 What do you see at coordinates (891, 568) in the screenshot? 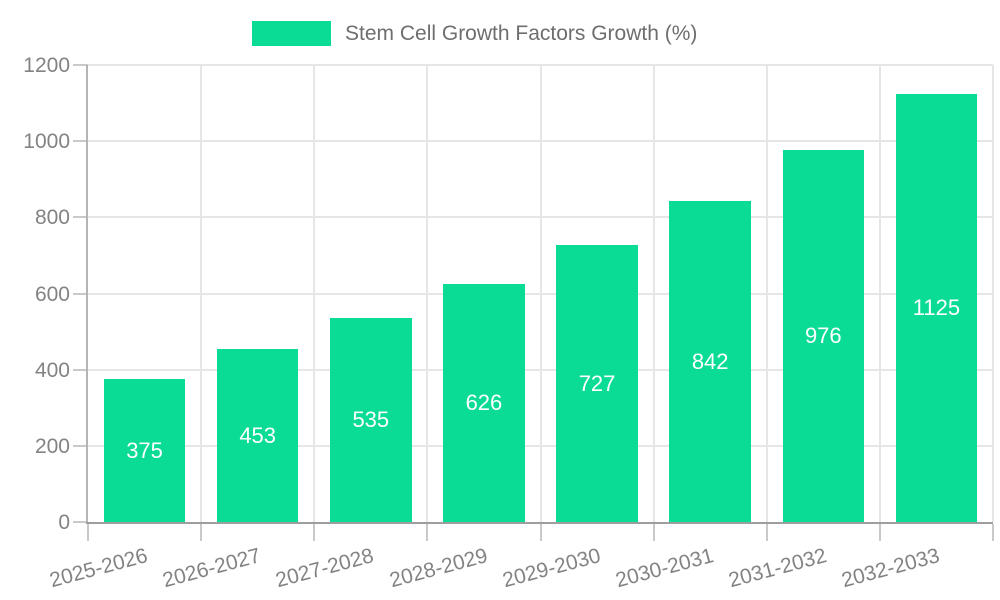
I see `x-tick-label: 2032-2033` at bounding box center [891, 568].